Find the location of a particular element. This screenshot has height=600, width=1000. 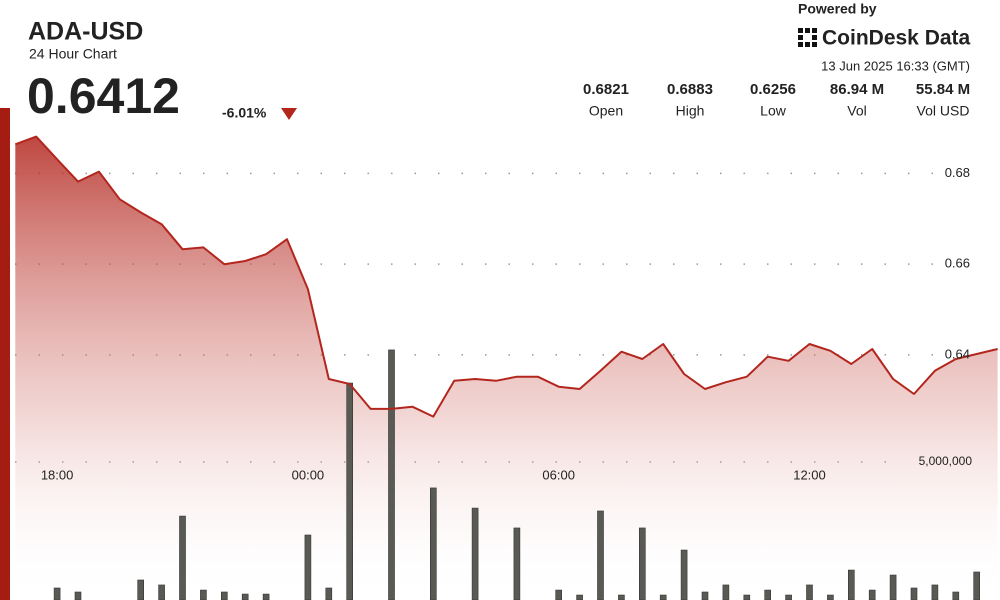

x-tick-label: 00:00 is located at coordinates (308, 474).